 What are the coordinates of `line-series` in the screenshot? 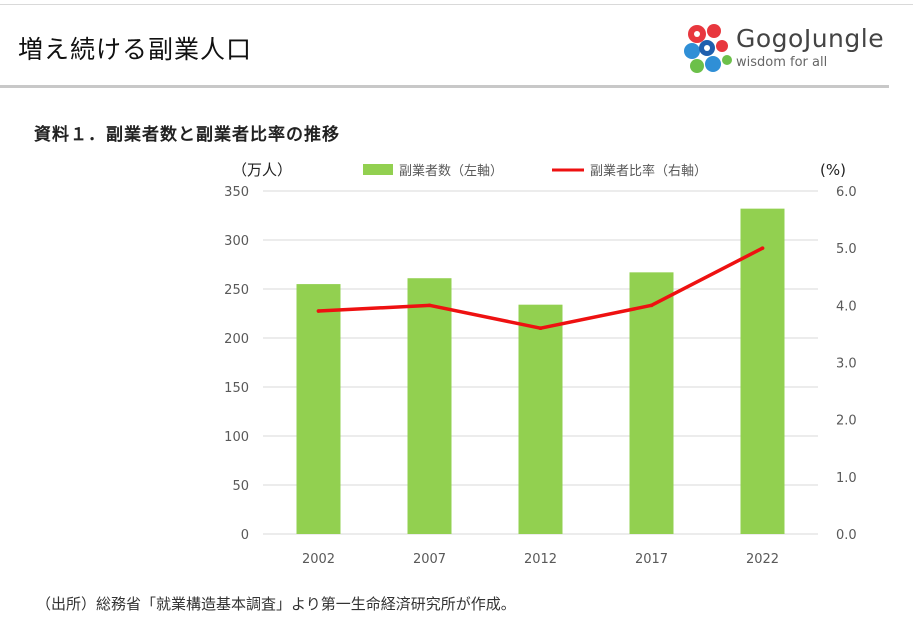 It's located at (540, 288).